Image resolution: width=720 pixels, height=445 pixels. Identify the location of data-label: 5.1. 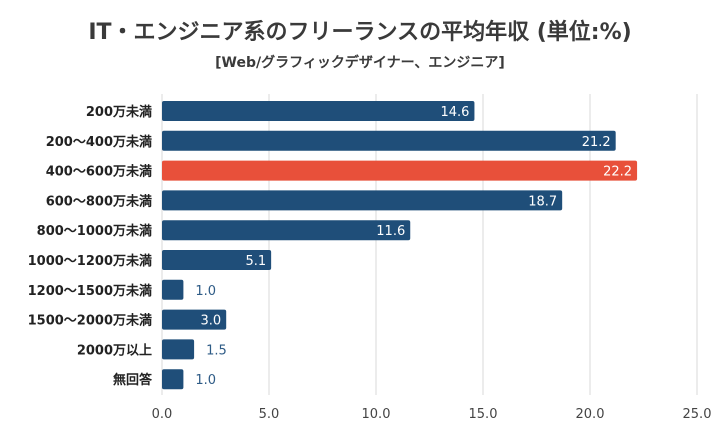
(255, 261).